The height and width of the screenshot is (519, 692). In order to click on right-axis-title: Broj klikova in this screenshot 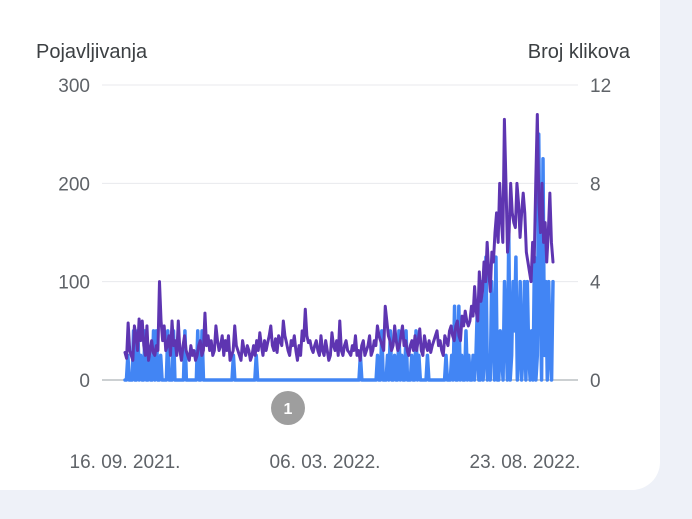, I will do `click(579, 52)`.